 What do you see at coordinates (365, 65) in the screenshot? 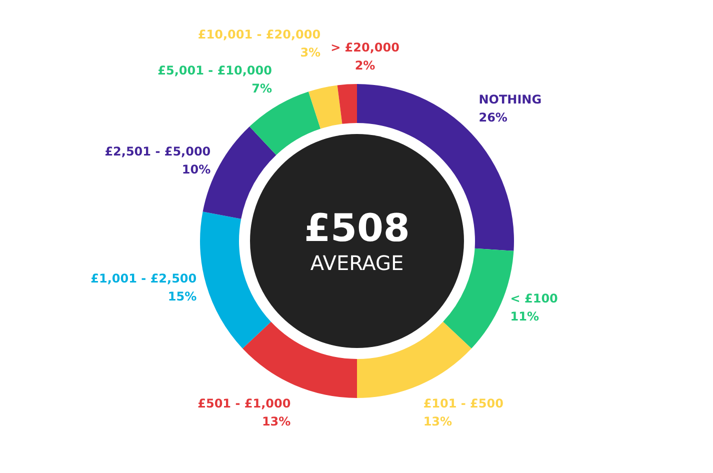
I see `data-label: 2%` at bounding box center [365, 65].